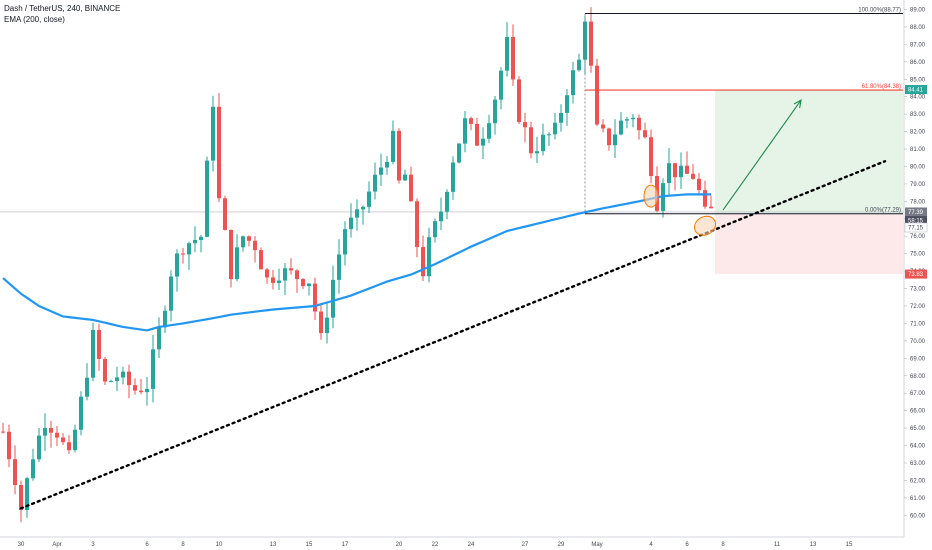 This screenshot has width=932, height=550. What do you see at coordinates (723, 545) in the screenshot?
I see `time-tick-label: 8` at bounding box center [723, 545].